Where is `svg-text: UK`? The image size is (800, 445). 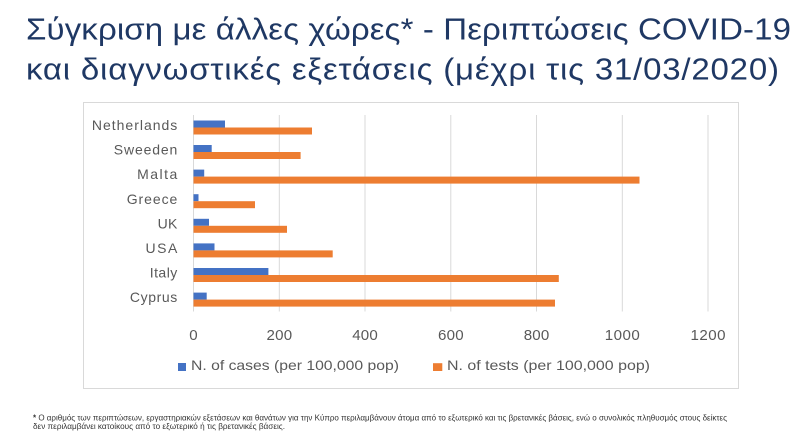
svg-text: UK is located at coordinates (168, 223).